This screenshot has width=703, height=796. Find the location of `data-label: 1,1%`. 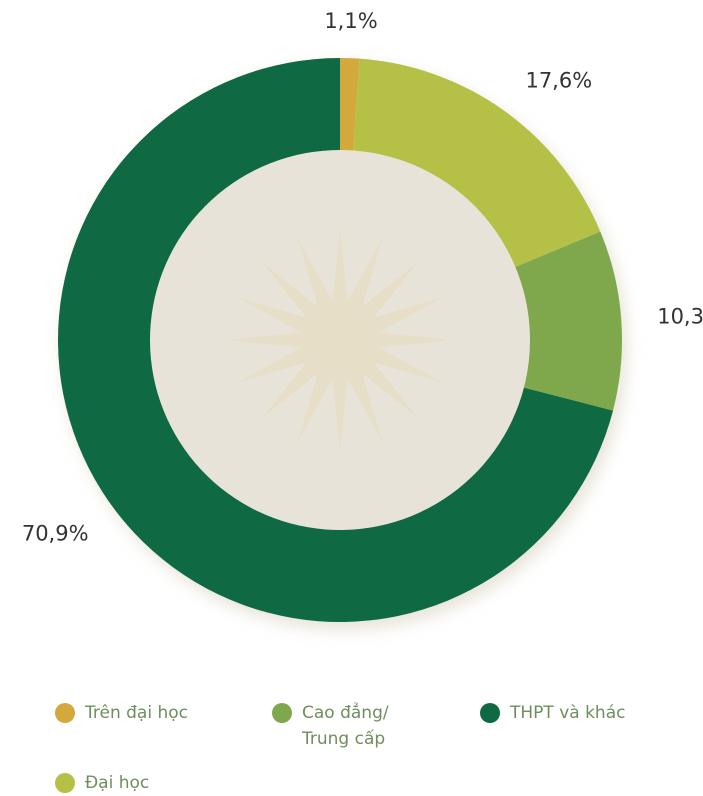

data-label: 1,1% is located at coordinates (350, 21).